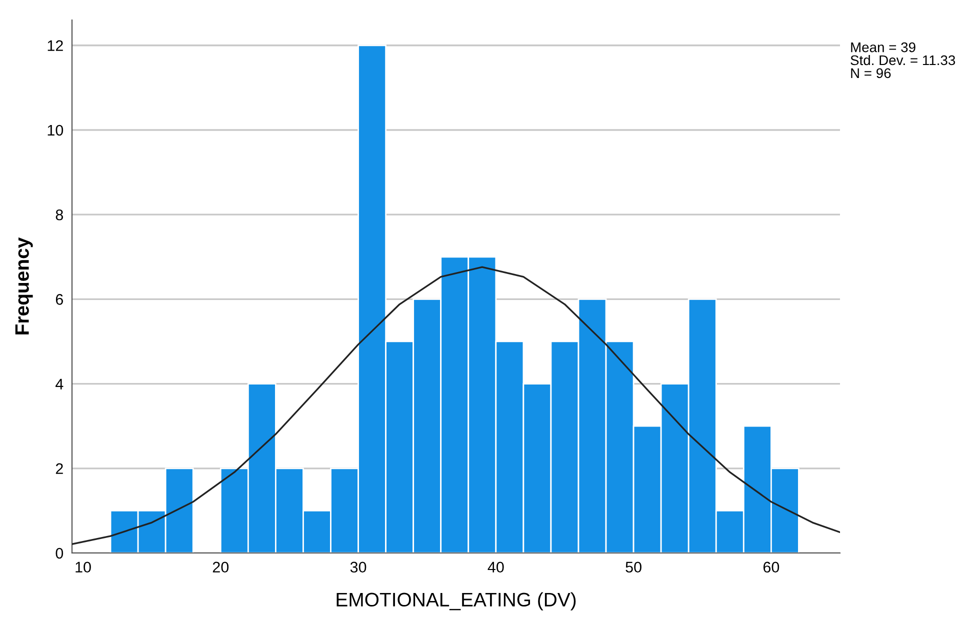 The height and width of the screenshot is (622, 965). Describe the element at coordinates (358, 567) in the screenshot. I see `x-tick-label: 30` at that location.